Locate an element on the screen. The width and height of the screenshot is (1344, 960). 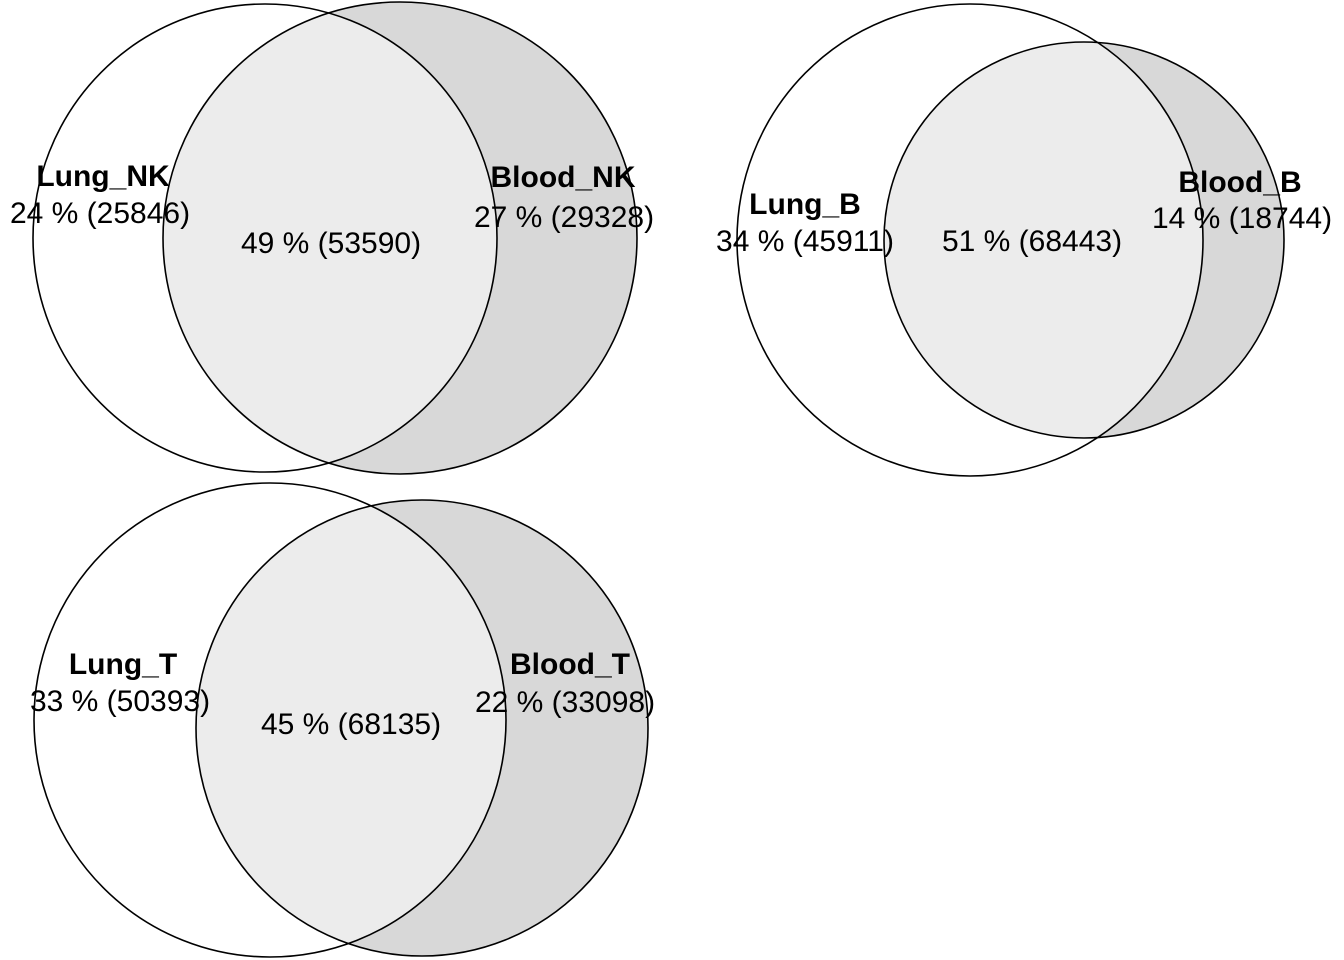
lung-nk-label: Lung_NK is located at coordinates (103, 176).